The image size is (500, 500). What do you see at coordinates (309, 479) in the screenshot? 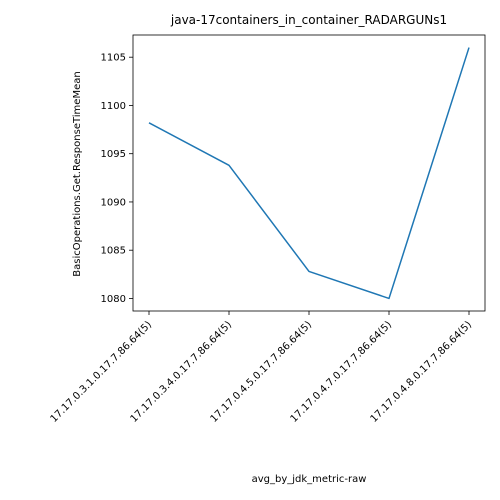
I see `x-axis-title: avg_by_jdk_metric-raw` at bounding box center [309, 479].